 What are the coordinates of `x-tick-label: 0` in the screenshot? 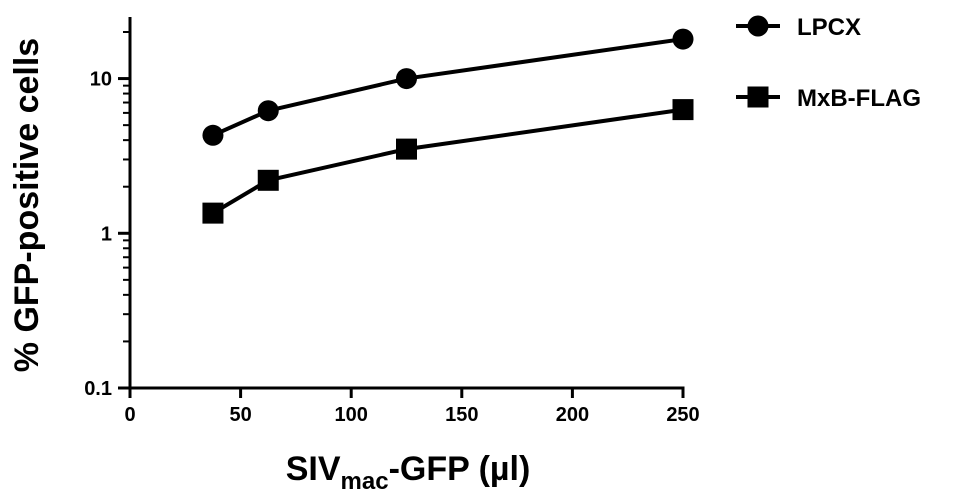 It's located at (129, 415).